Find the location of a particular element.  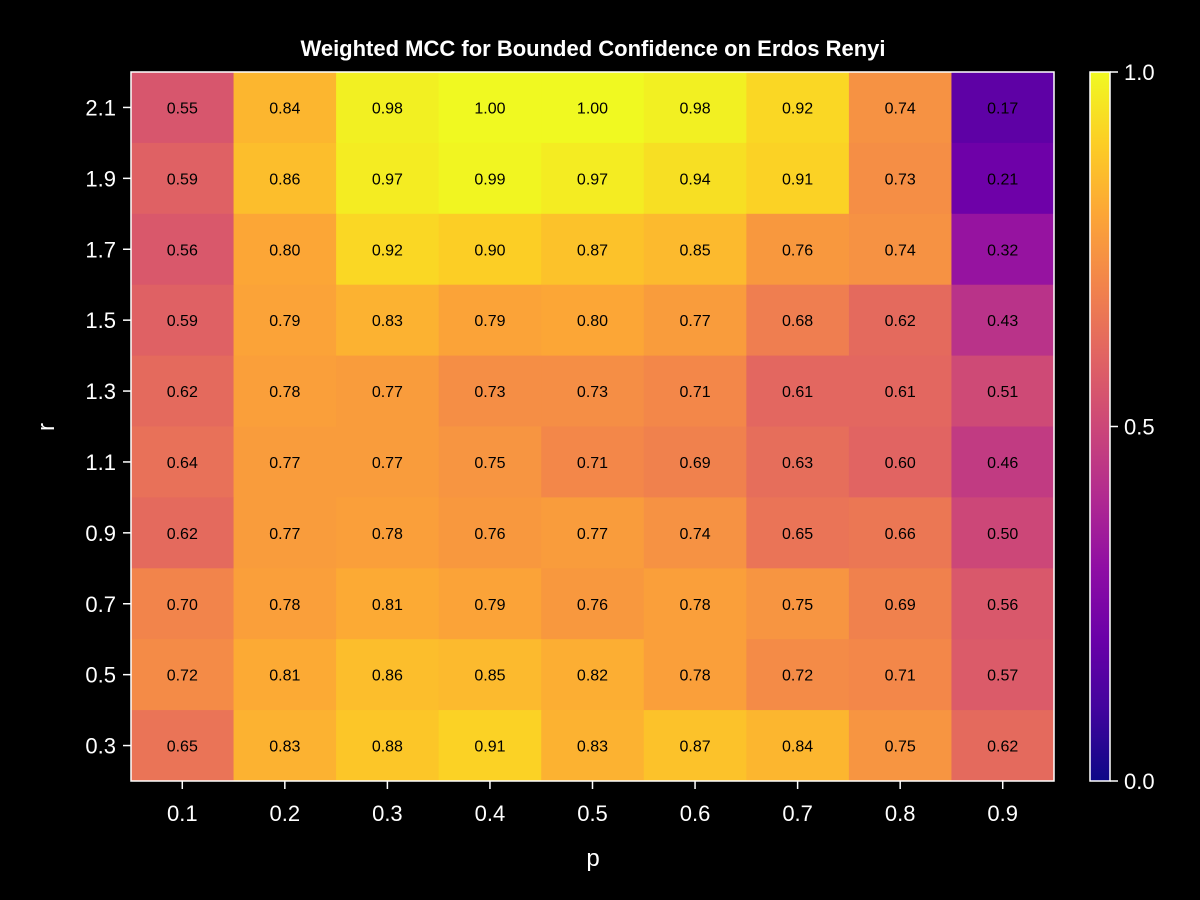

y-tick-label: 1.5 is located at coordinates (100, 320).